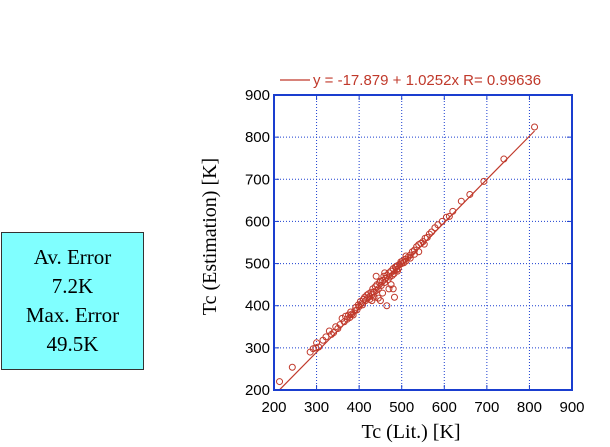 This screenshot has height=447, width=610. Describe the element at coordinates (410, 432) in the screenshot. I see `x-axis-label: Tc (Lit.) [K]` at that location.